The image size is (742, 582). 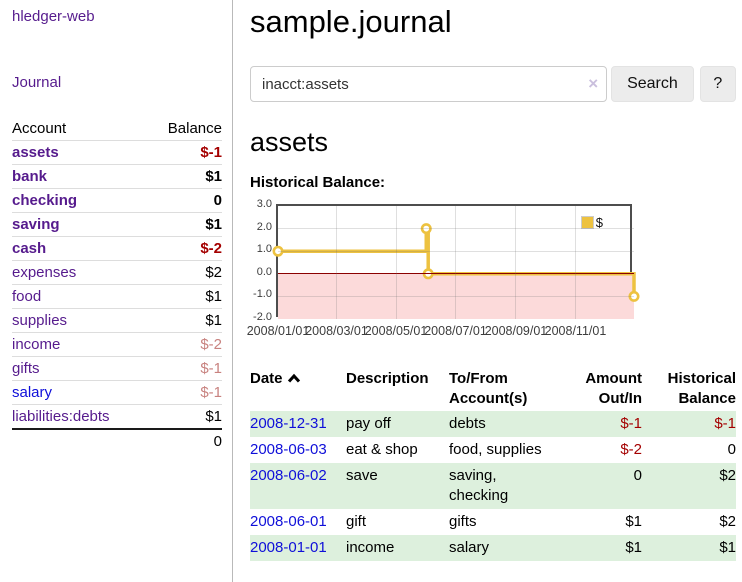 What do you see at coordinates (599, 222) in the screenshot?
I see `legend-label: $` at bounding box center [599, 222].